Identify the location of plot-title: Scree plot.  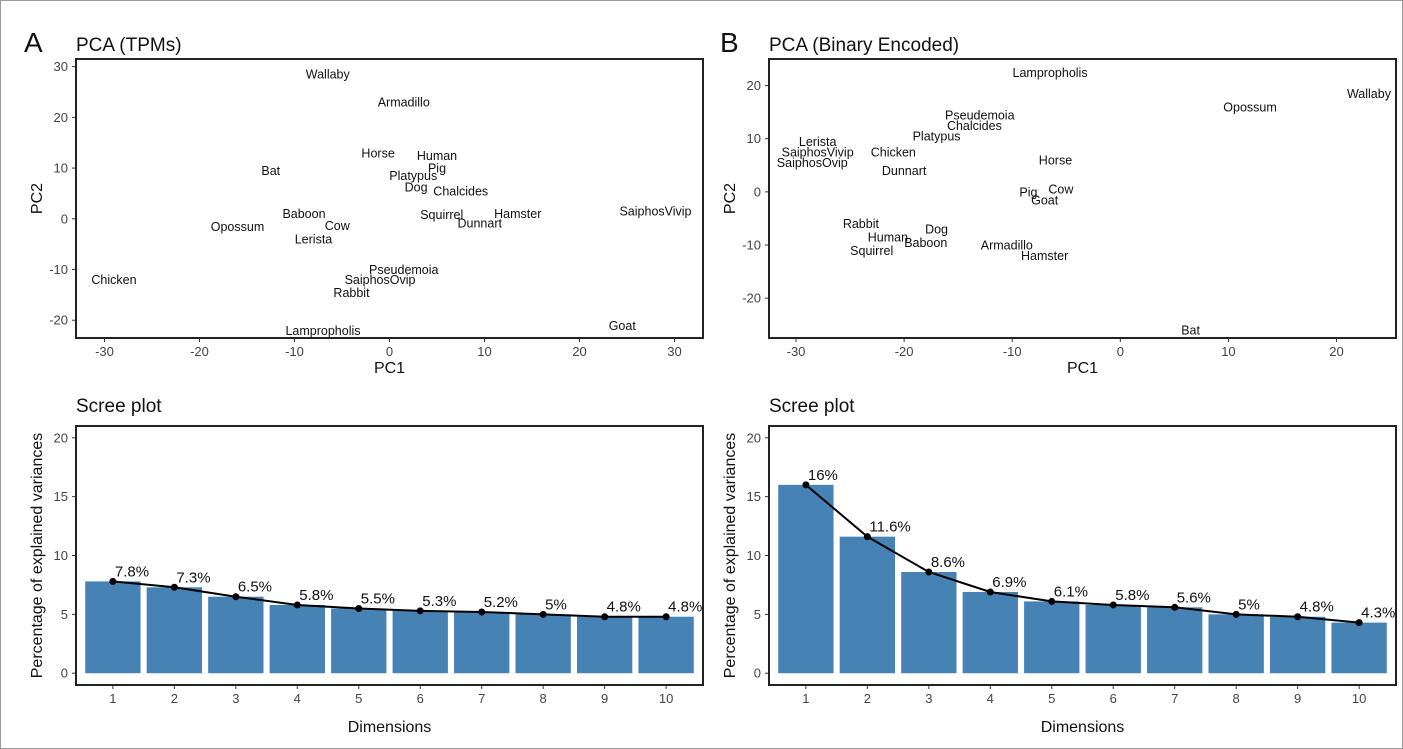
(812, 406).